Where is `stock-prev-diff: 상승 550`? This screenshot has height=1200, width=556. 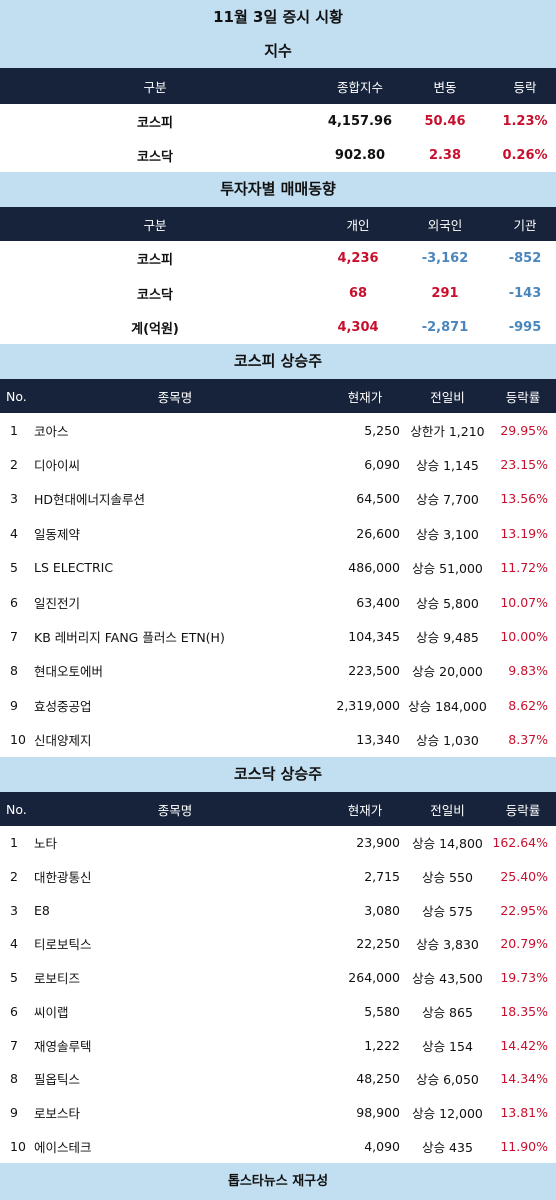
stock-prev-diff: 상승 550 is located at coordinates (447, 878).